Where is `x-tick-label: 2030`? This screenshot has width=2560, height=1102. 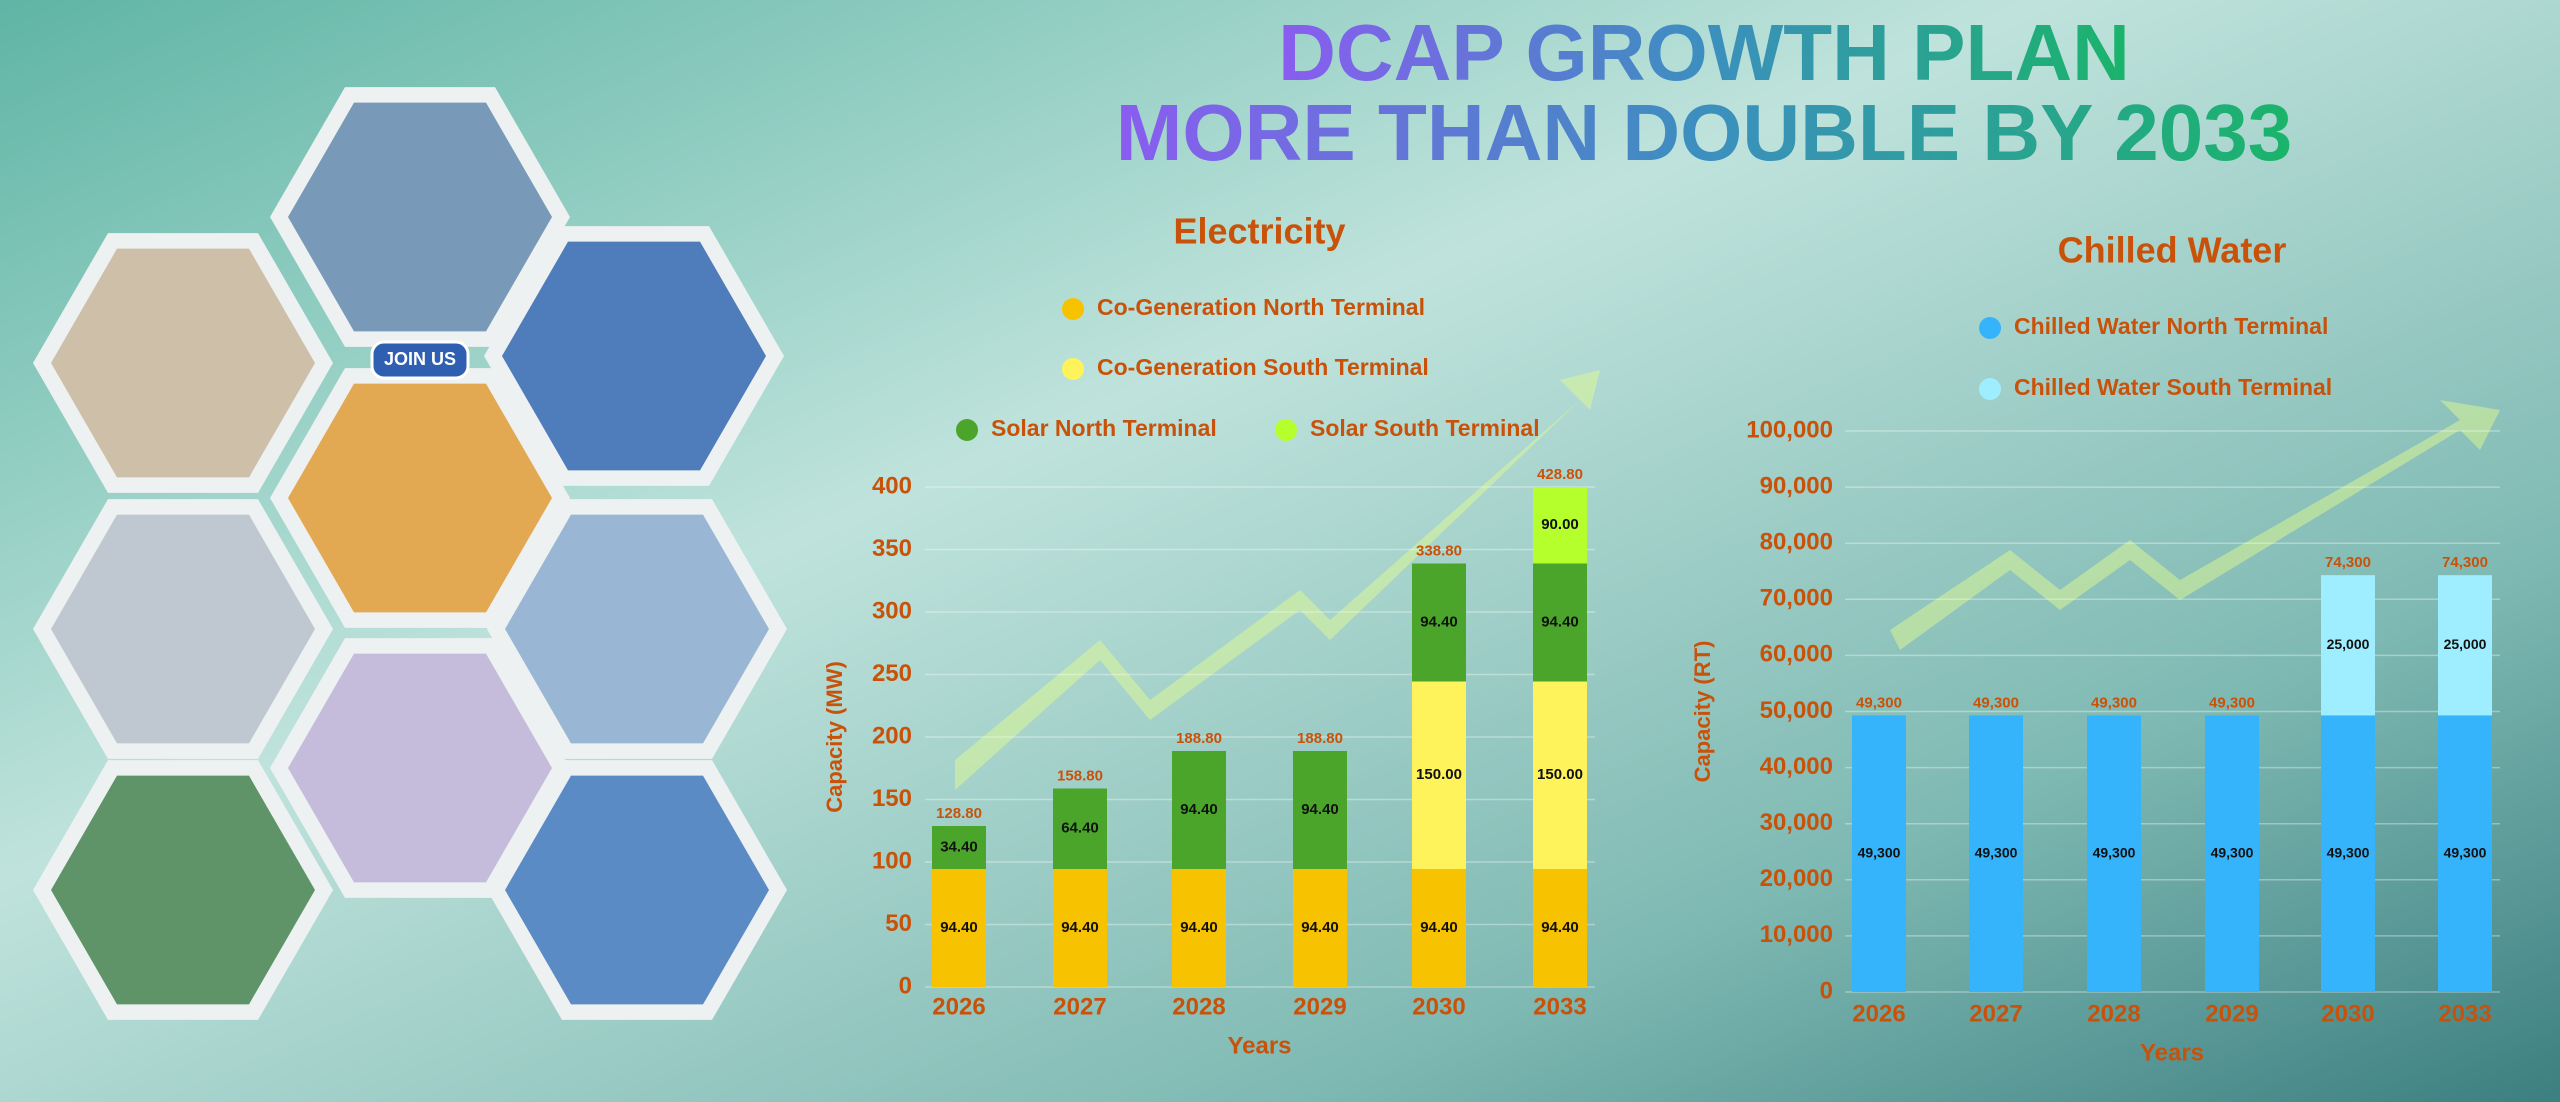 x-tick-label: 2030 is located at coordinates (1438, 1006).